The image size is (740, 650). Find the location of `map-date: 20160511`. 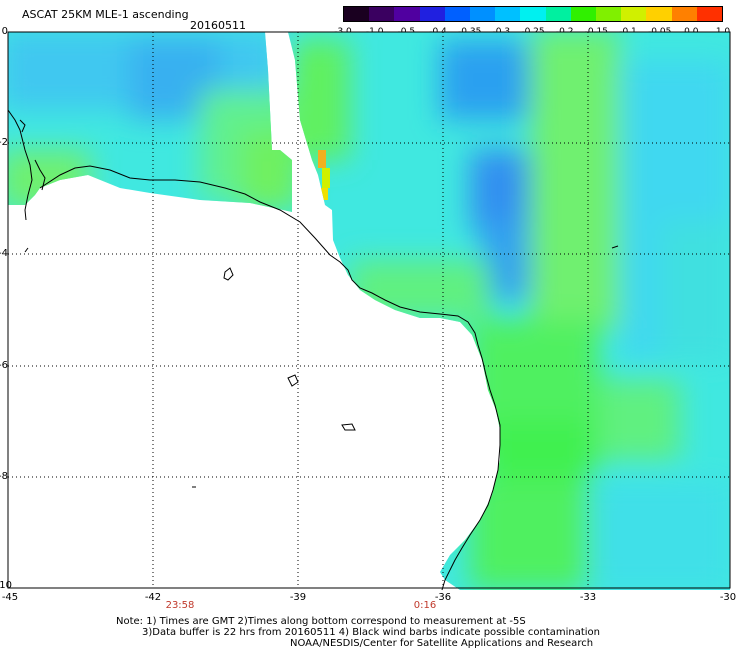

map-date: 20160511 is located at coordinates (218, 25).